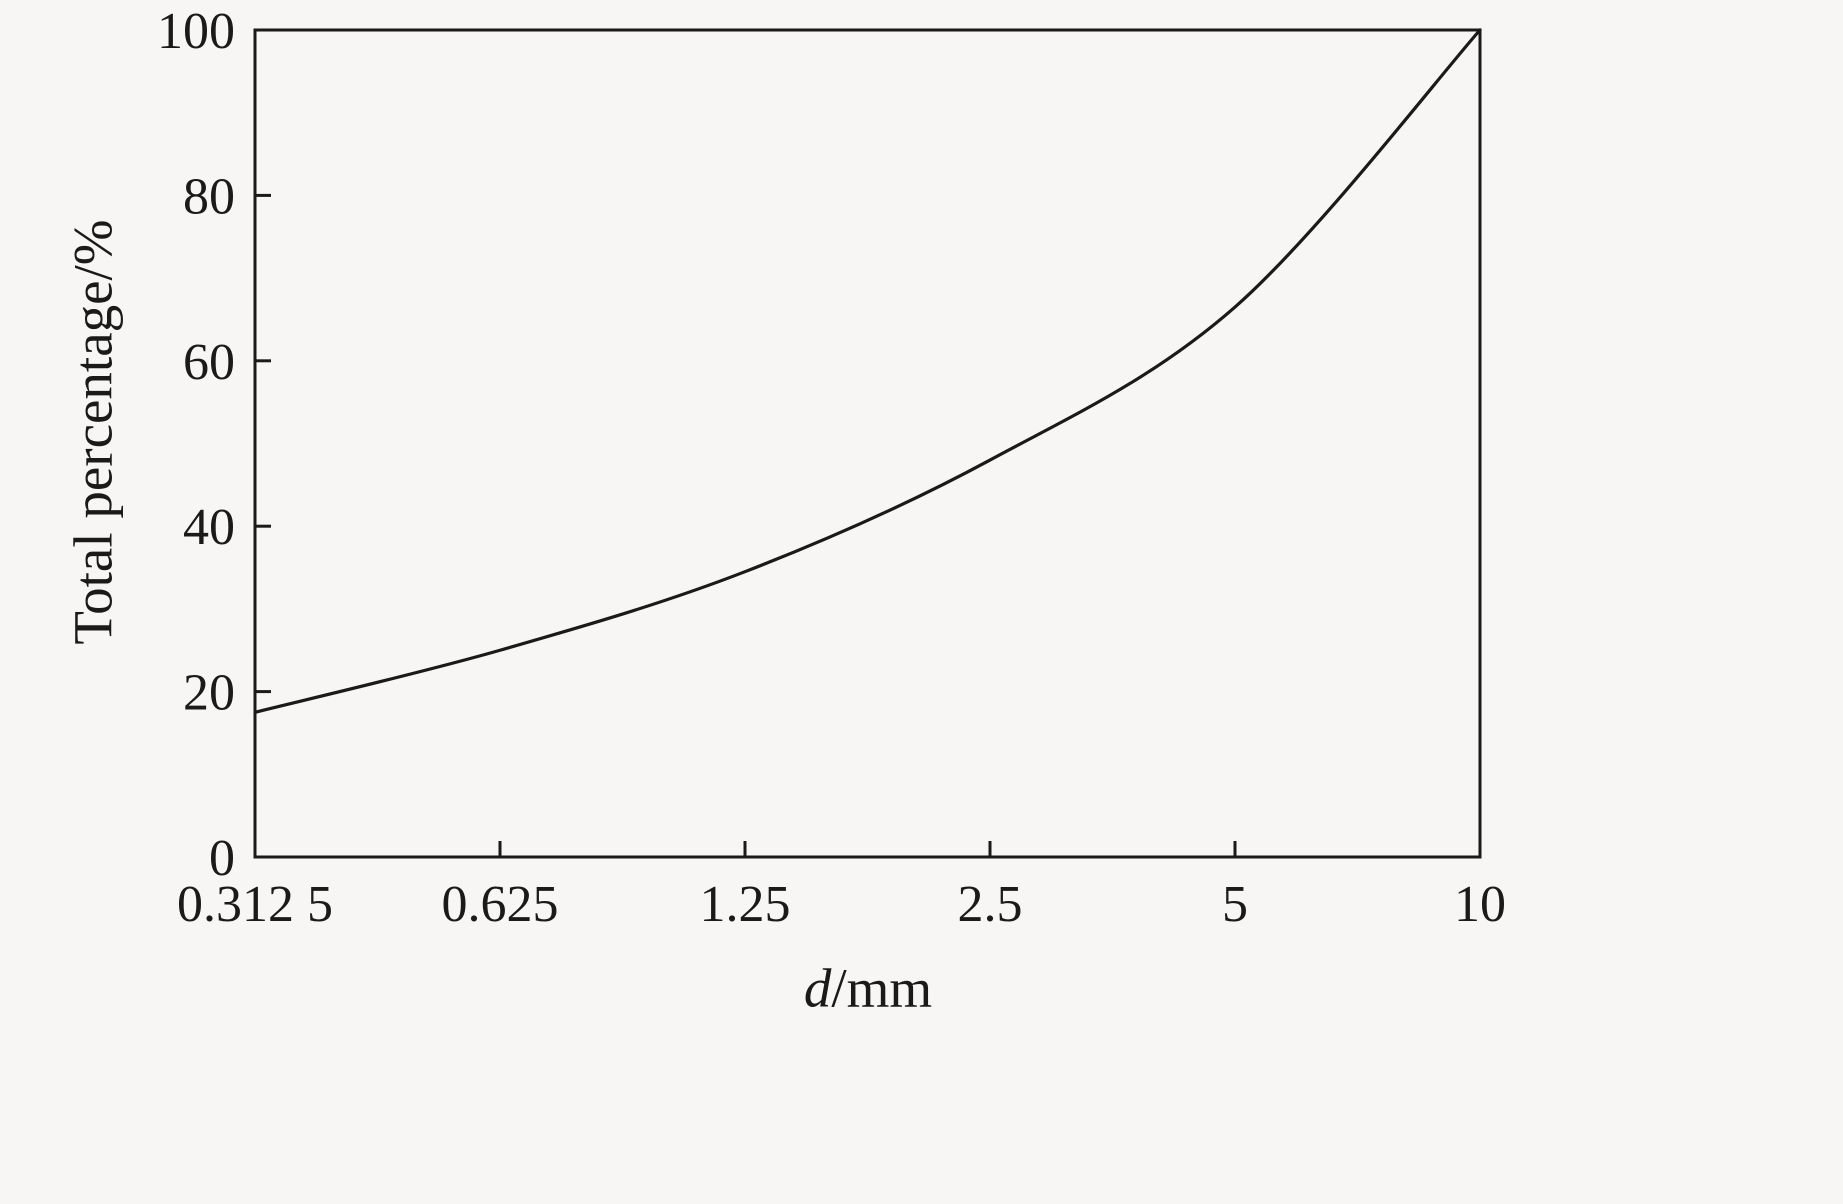  What do you see at coordinates (817, 988) in the screenshot?
I see `x-axis-label-variable: d` at bounding box center [817, 988].